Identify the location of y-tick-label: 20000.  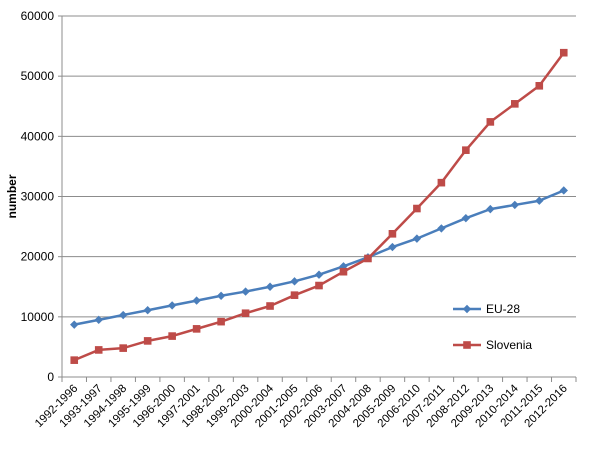
(38, 257).